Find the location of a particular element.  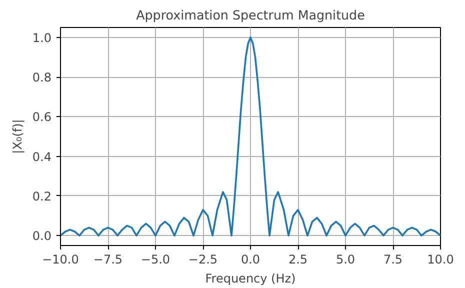

chart-title: Approximation Spectrum Magnitude is located at coordinates (251, 15).